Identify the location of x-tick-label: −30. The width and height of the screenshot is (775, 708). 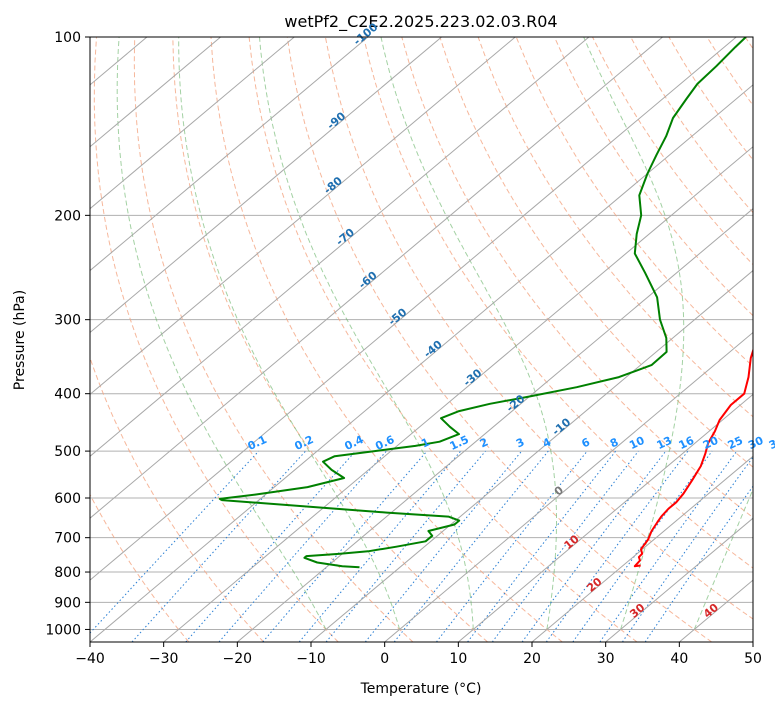
(164, 659).